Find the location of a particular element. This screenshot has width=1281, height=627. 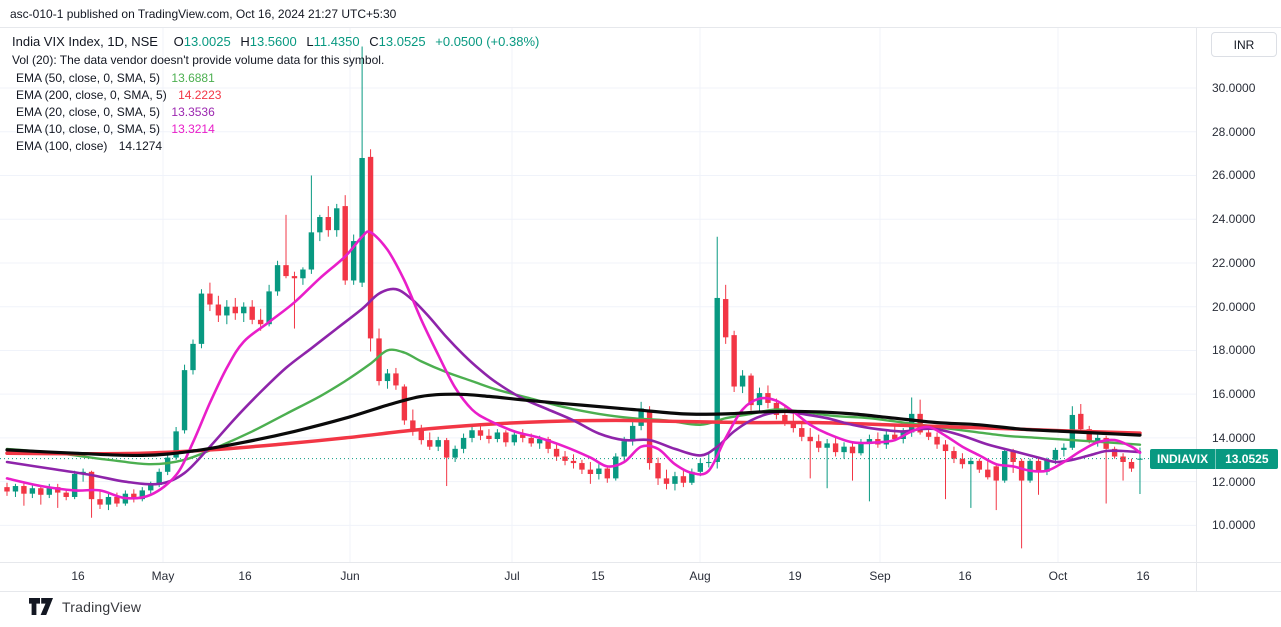

open-label: O is located at coordinates (178, 41).